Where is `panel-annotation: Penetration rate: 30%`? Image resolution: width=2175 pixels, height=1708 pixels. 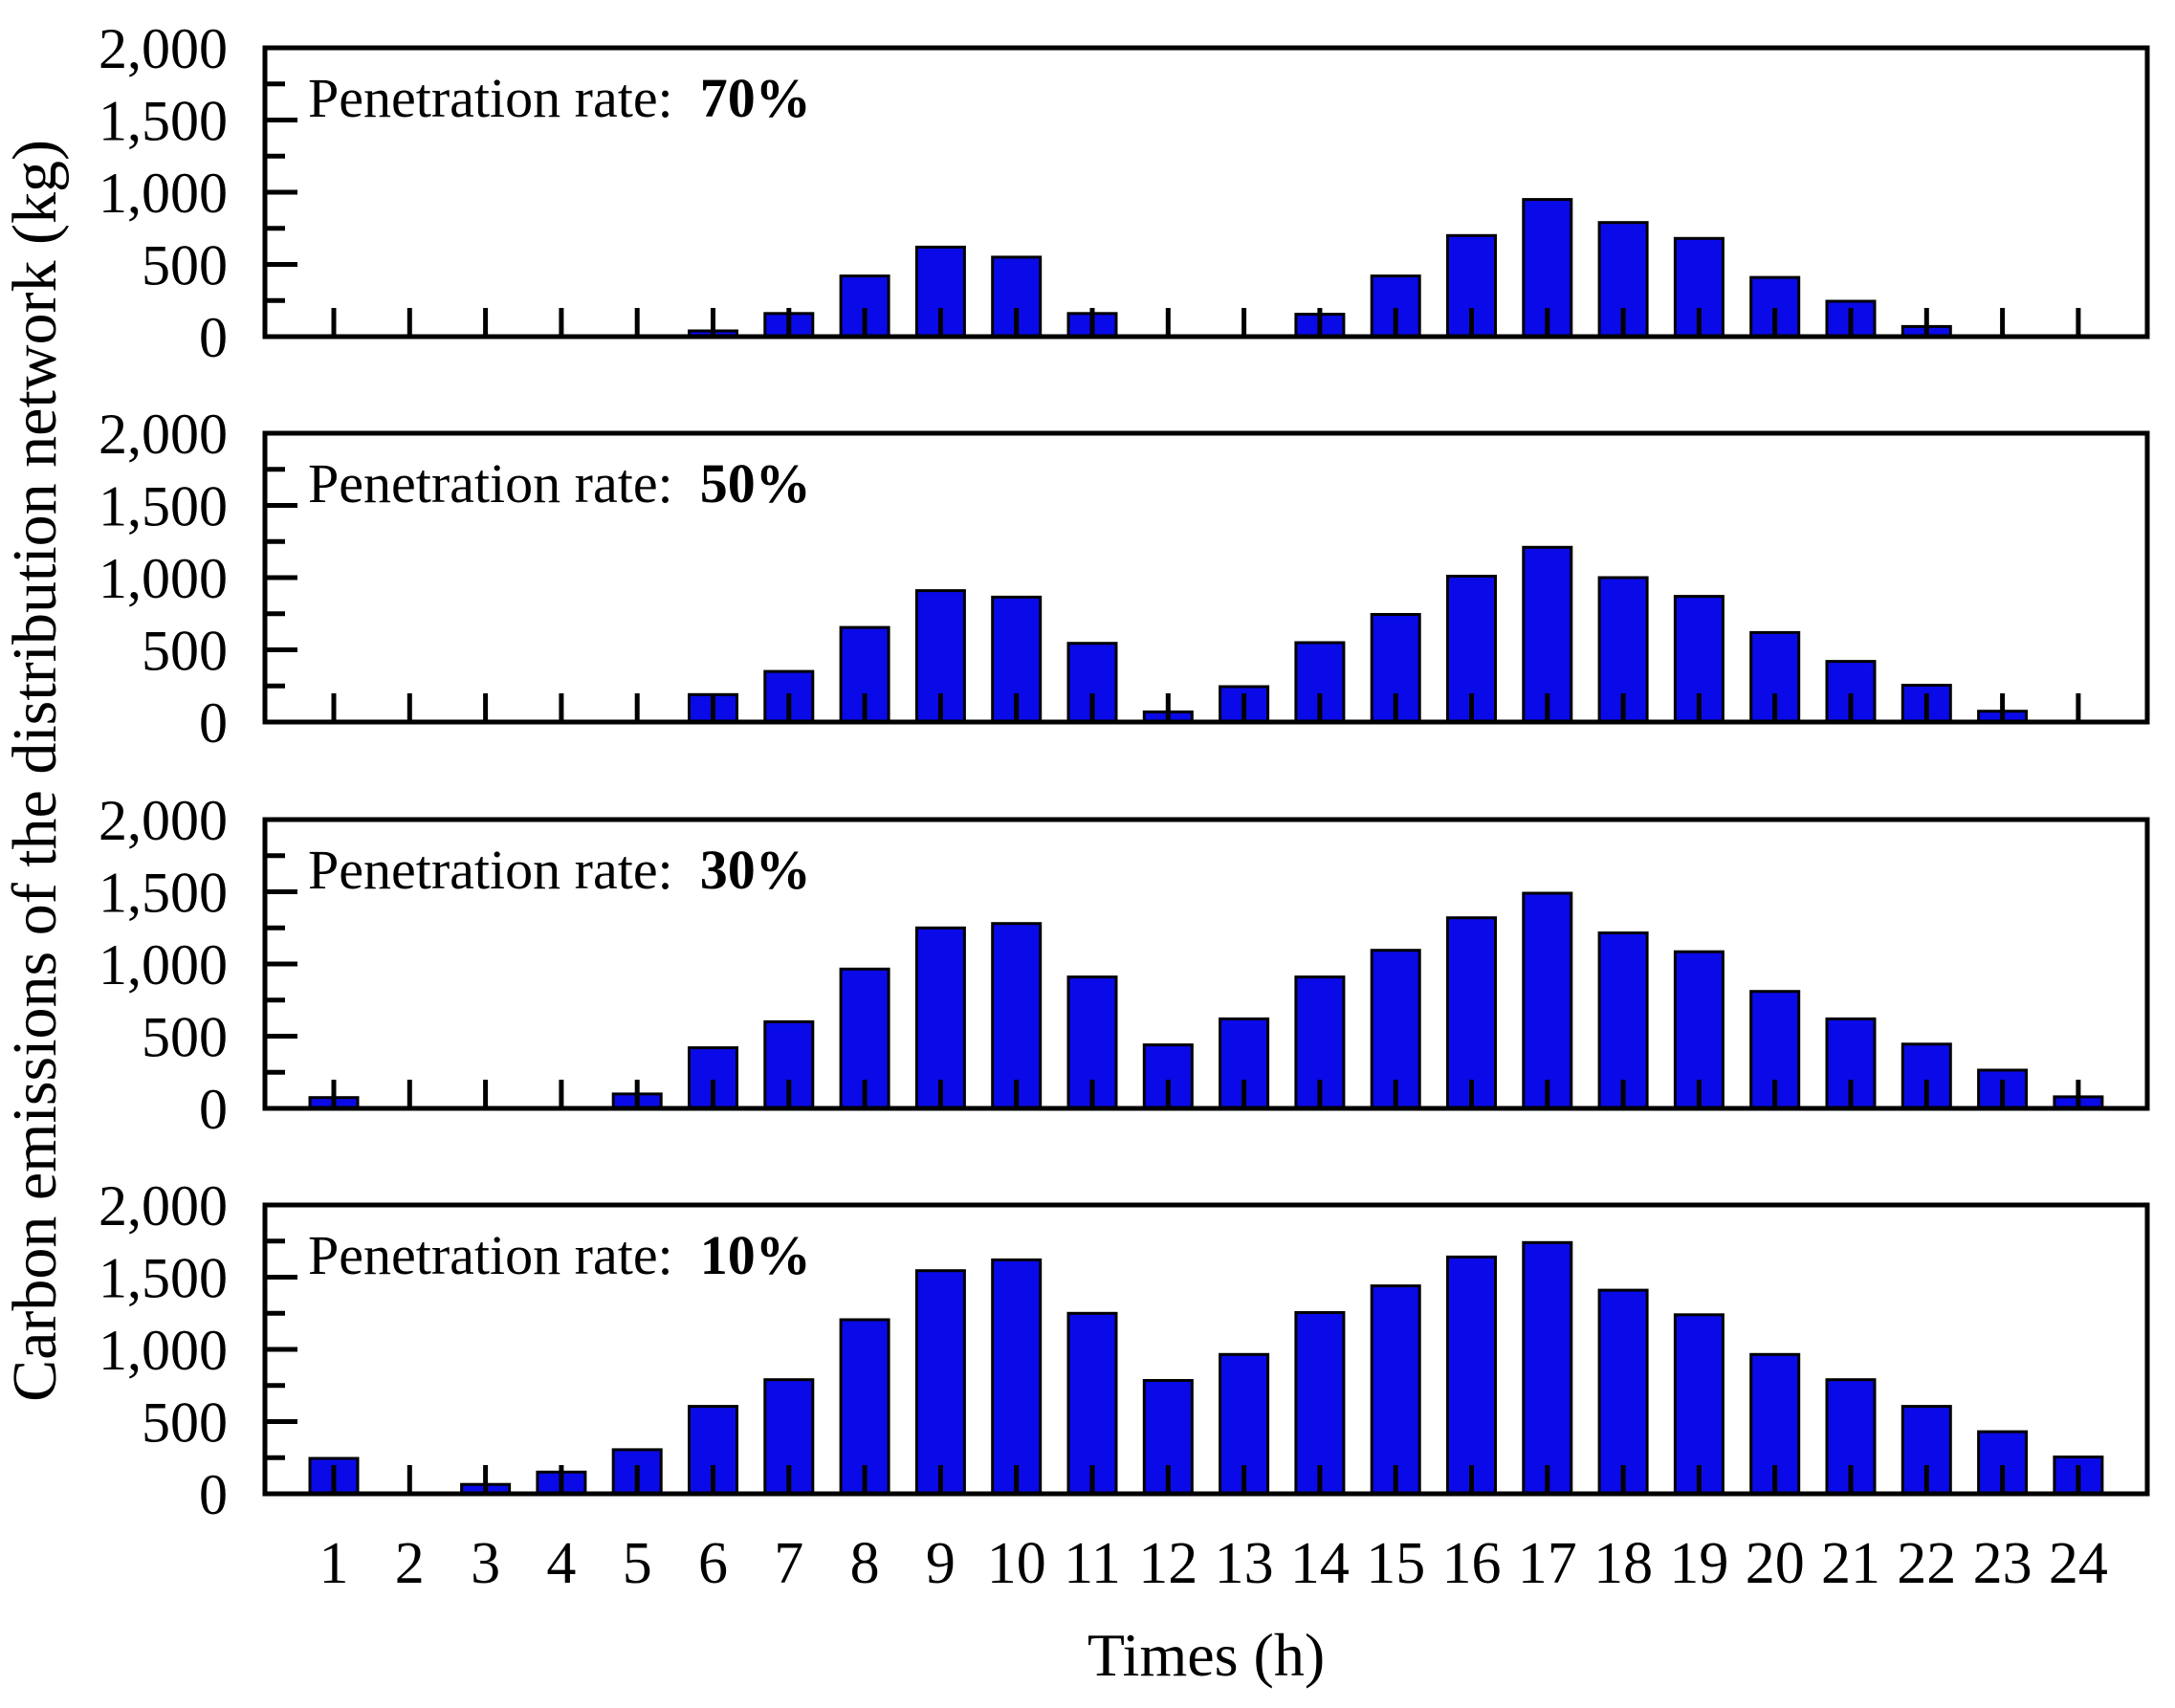
panel-annotation: Penetration rate: 30% is located at coordinates (559, 870).